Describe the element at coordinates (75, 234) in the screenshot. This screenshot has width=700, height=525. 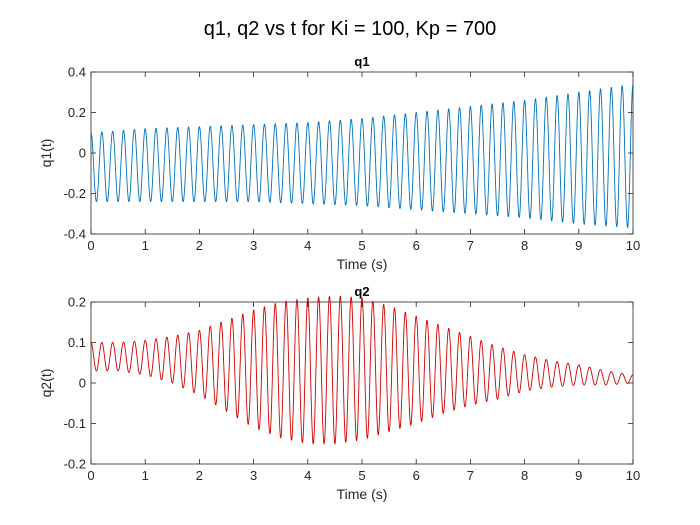
I see `y-tick-label: -0.4` at that location.